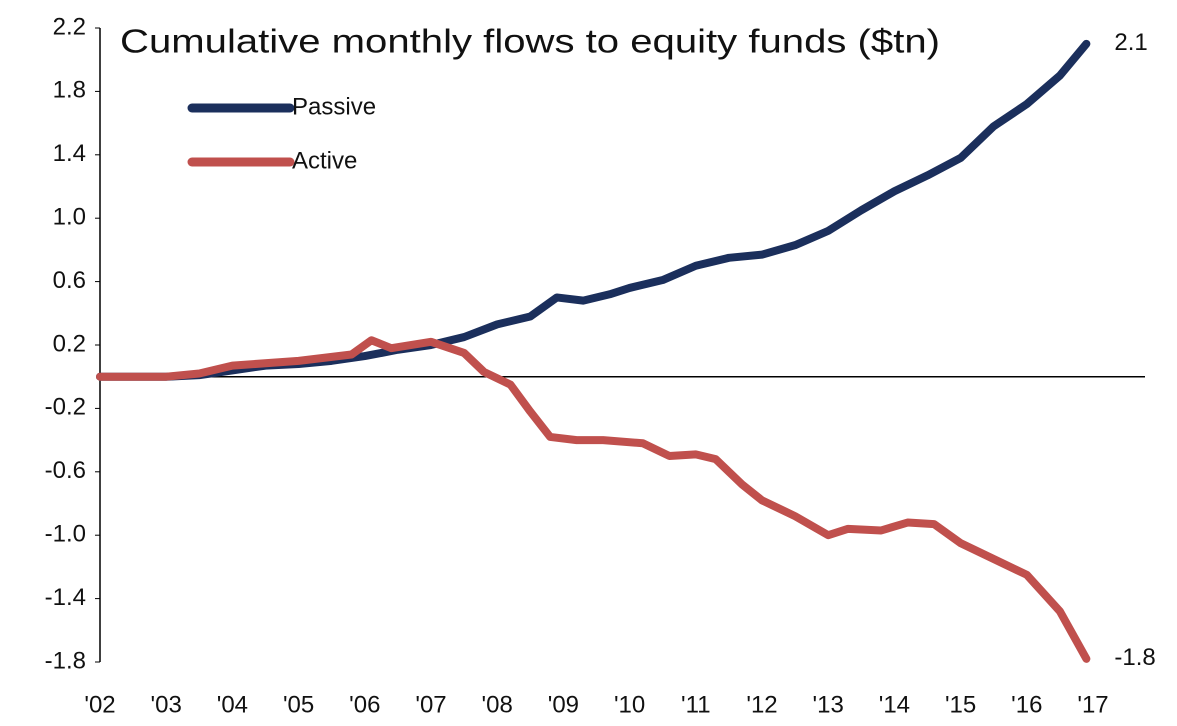 This screenshot has width=1177, height=726. What do you see at coordinates (69, 90) in the screenshot?
I see `y-tick-label: 1.8` at bounding box center [69, 90].